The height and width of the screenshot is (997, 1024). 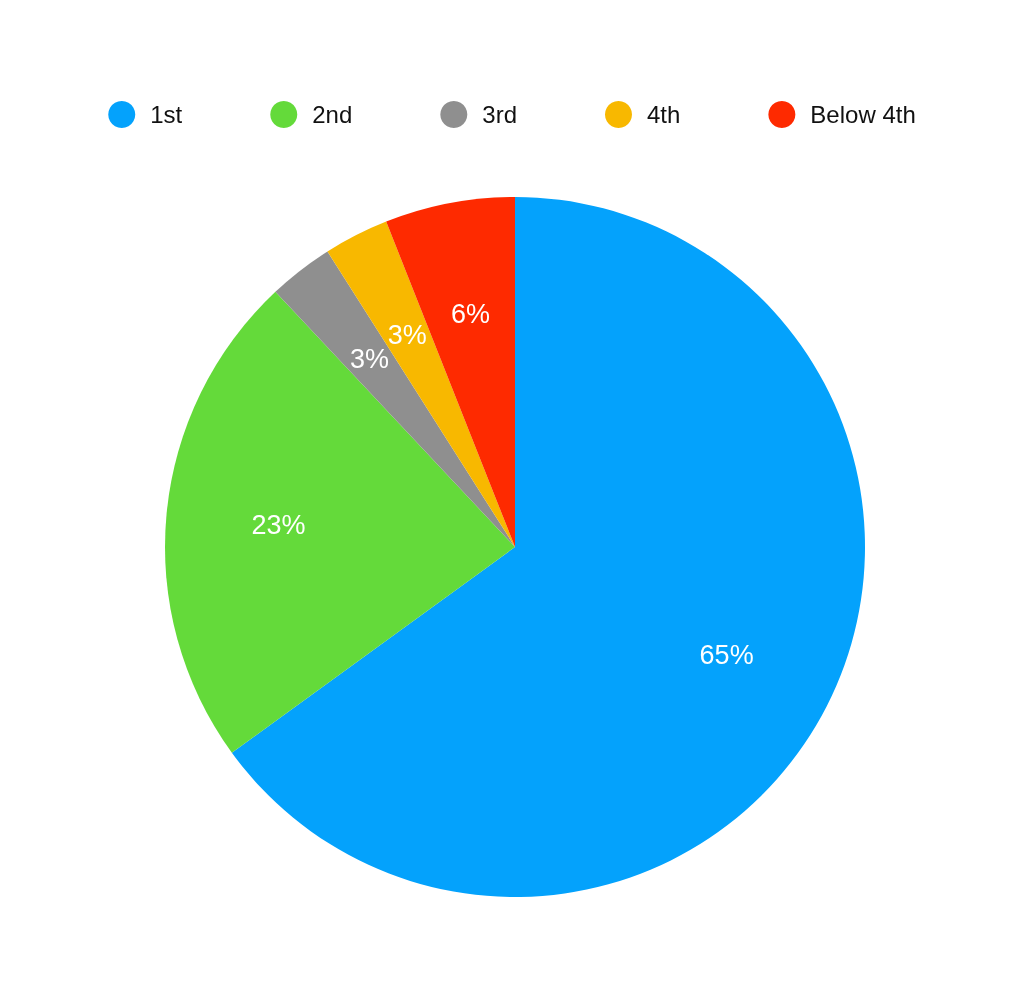 What do you see at coordinates (863, 114) in the screenshot?
I see `legend-label: Below 4th` at bounding box center [863, 114].